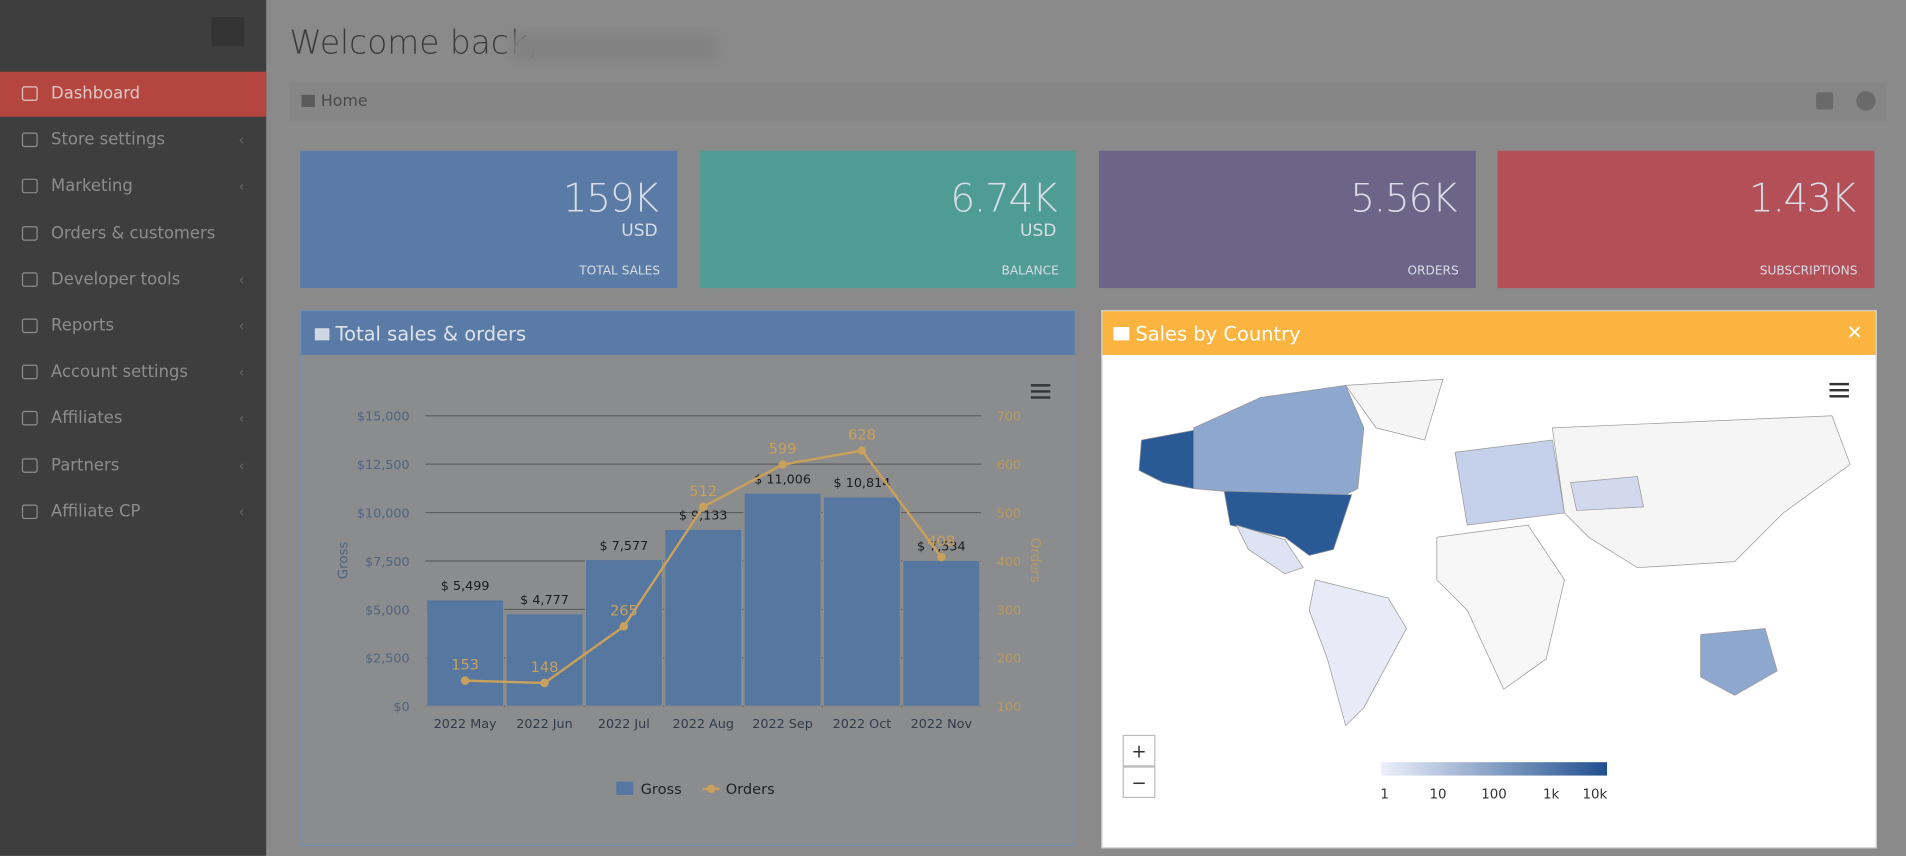 This screenshot has height=856, width=1906. Describe the element at coordinates (387, 610) in the screenshot. I see `y-tick-label: $5,000` at that location.